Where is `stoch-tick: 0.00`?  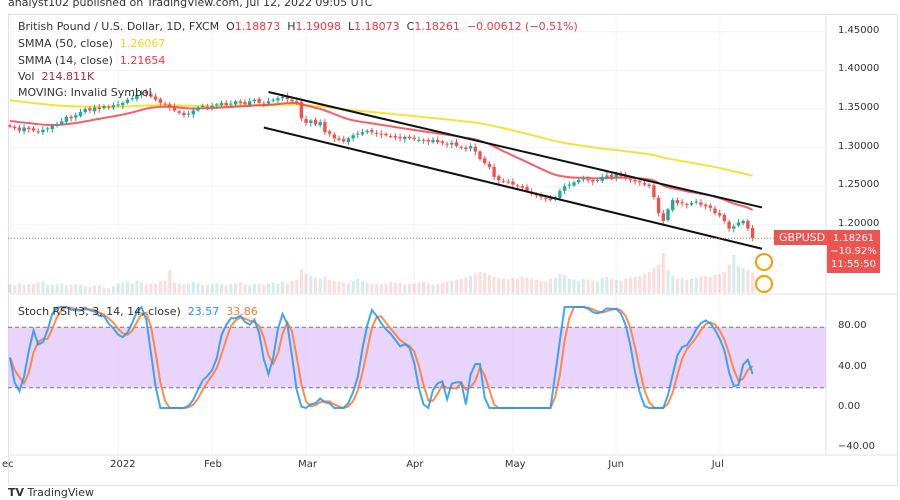
stoch-tick: 0.00 is located at coordinates (849, 406).